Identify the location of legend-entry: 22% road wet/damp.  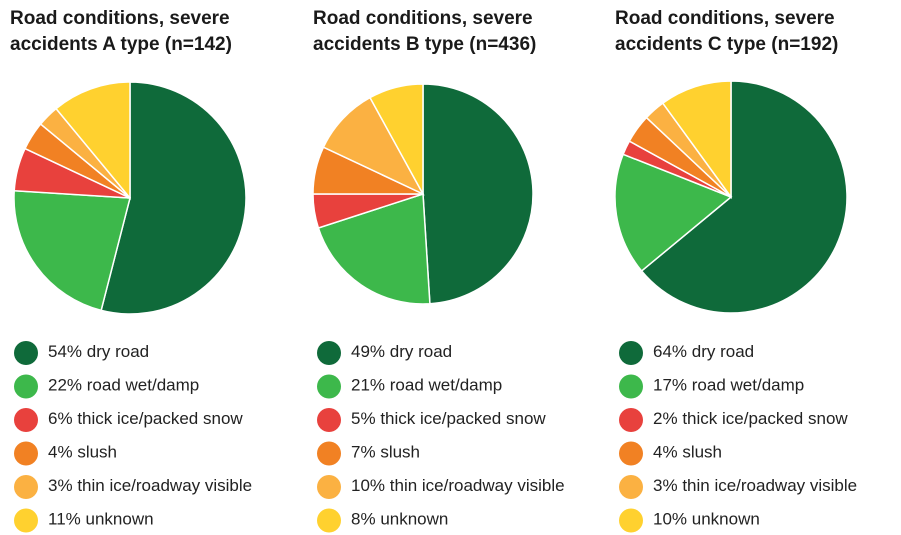
(123, 385).